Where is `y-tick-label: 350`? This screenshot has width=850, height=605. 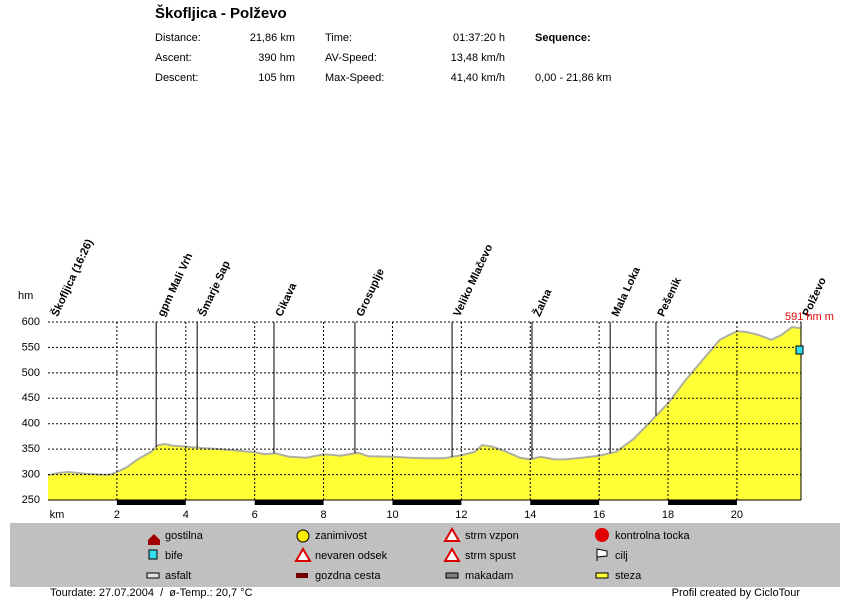 y-tick-label: 350 is located at coordinates (31, 449).